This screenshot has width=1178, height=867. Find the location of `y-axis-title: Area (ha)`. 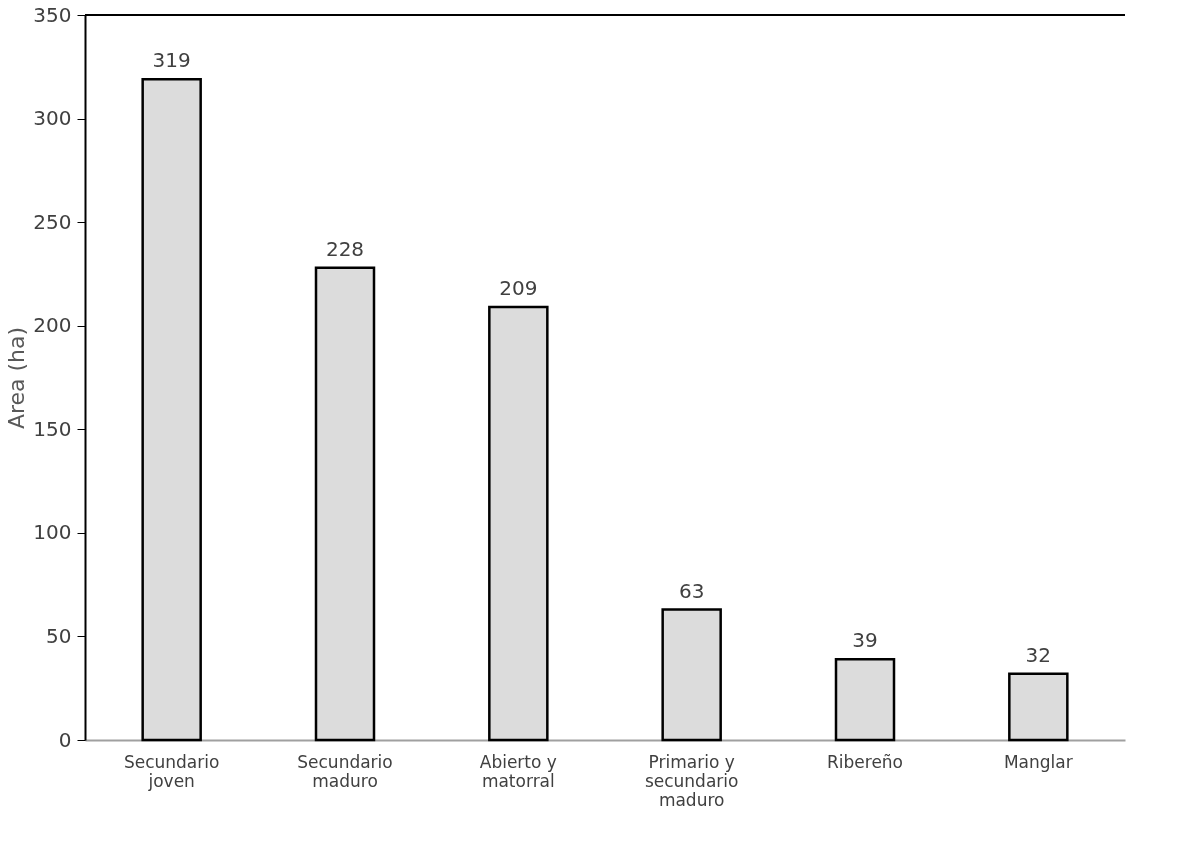

y-axis-title: Area (ha) is located at coordinates (17, 378).